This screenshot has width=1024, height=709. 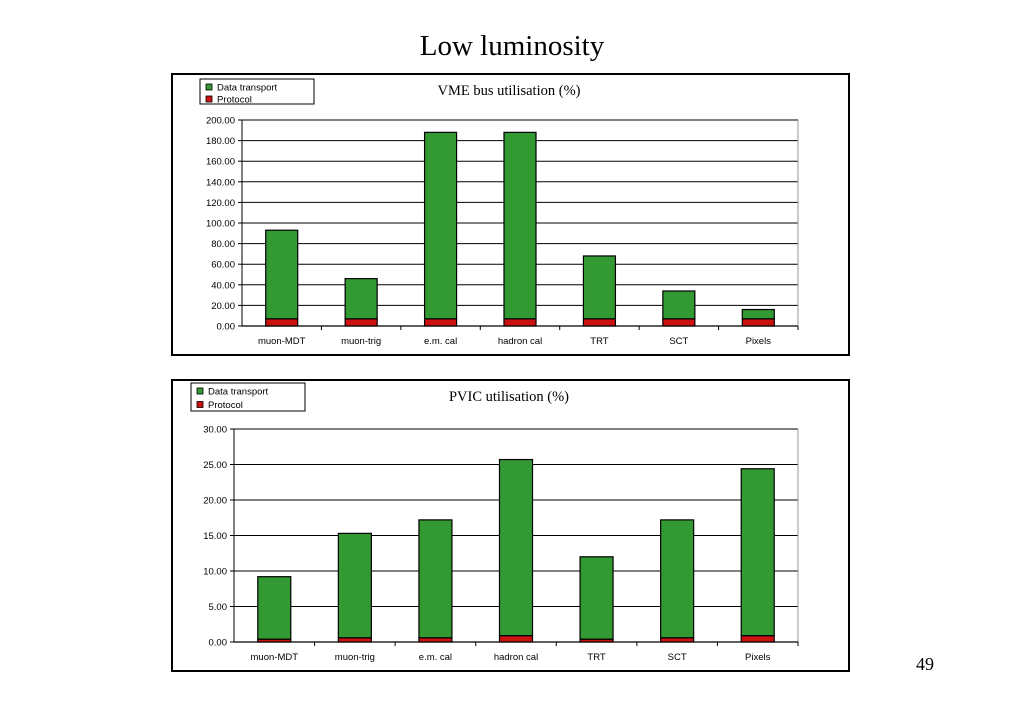 I want to click on chart2-bar-protocol-e-m-cal, so click(x=435, y=640).